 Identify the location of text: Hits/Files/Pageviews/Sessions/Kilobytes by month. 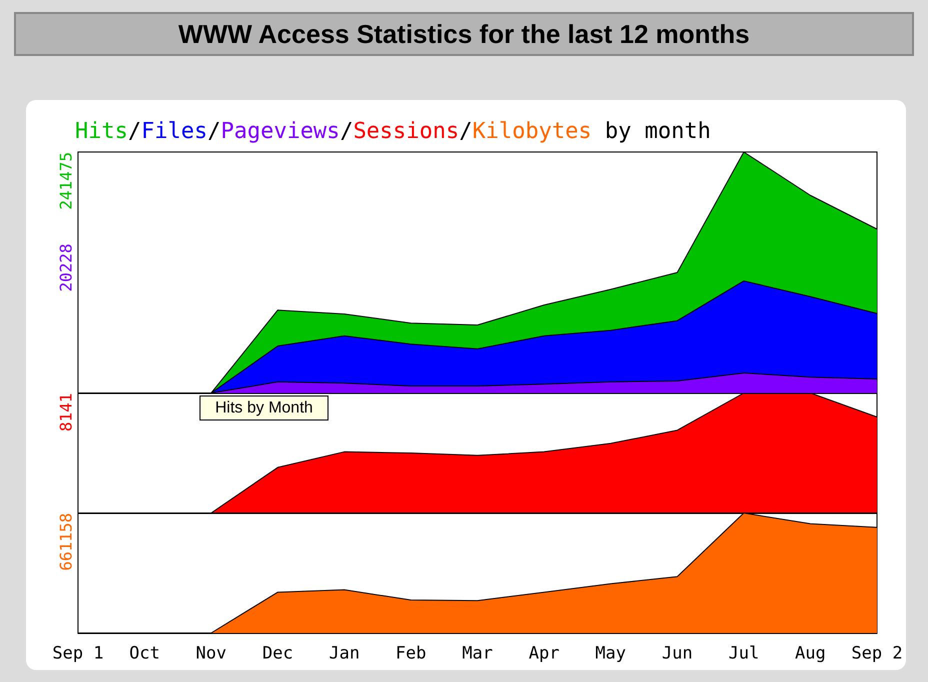
(393, 131).